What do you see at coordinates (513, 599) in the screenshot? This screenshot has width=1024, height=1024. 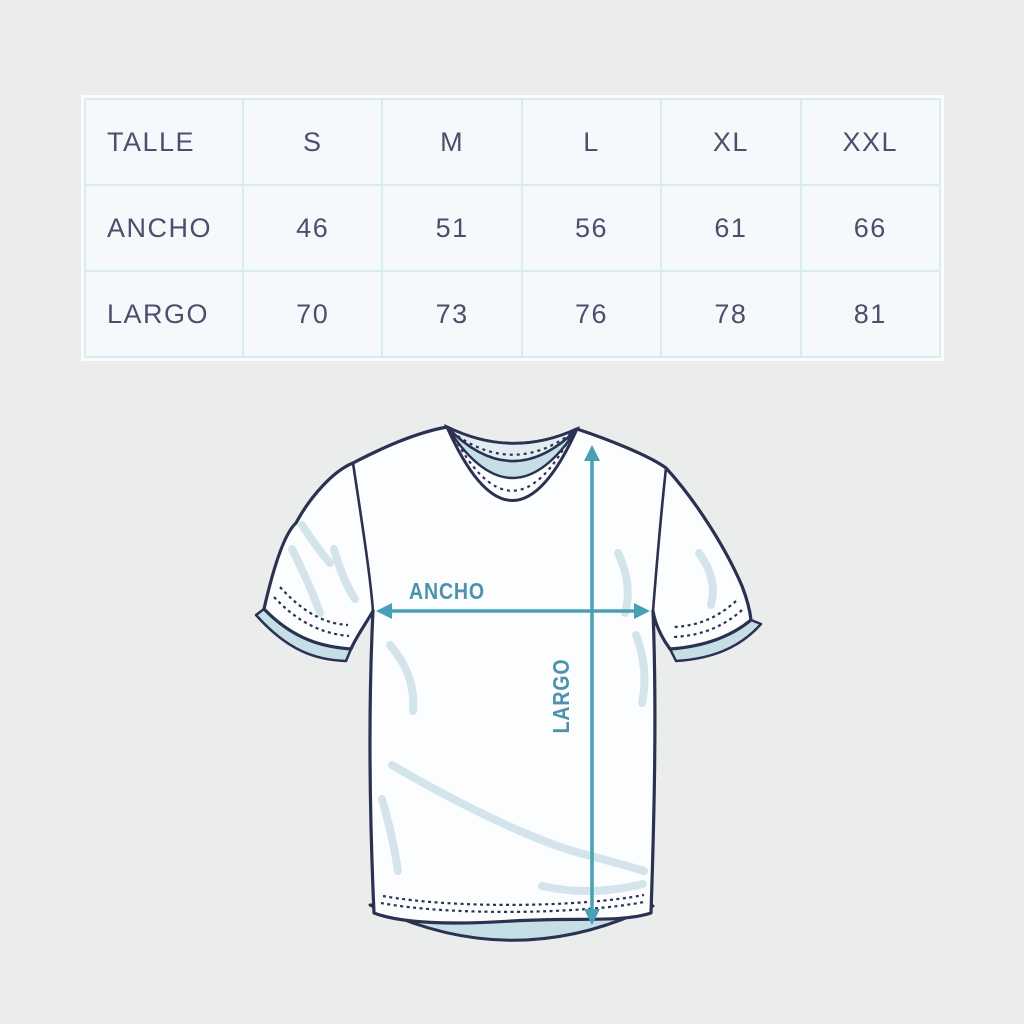 I see `width-arrow: ANCHO` at bounding box center [513, 599].